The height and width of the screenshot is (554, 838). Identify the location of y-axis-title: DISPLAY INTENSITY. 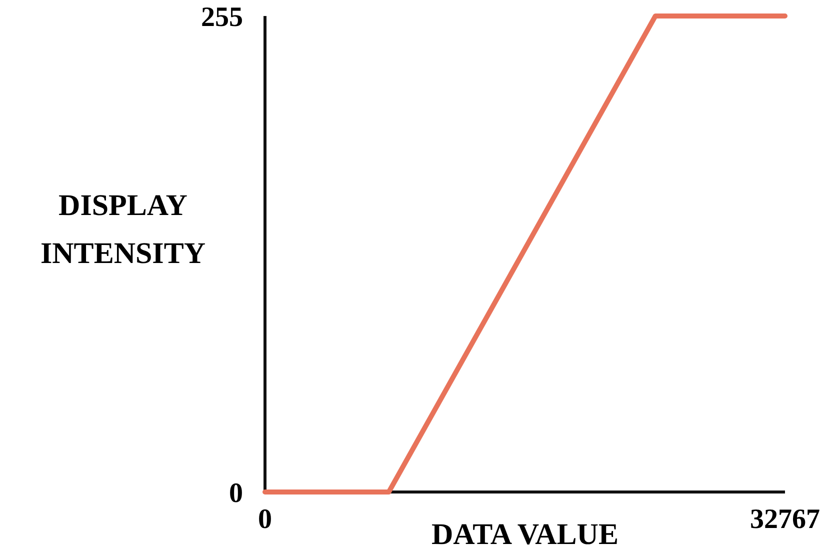
(123, 229).